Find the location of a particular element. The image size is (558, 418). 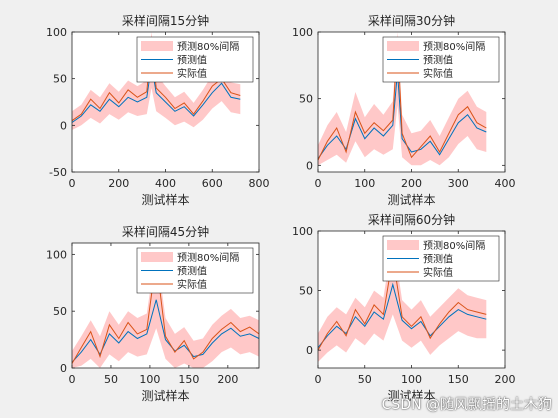

y-tick-label: -50 is located at coordinates (58, 172).